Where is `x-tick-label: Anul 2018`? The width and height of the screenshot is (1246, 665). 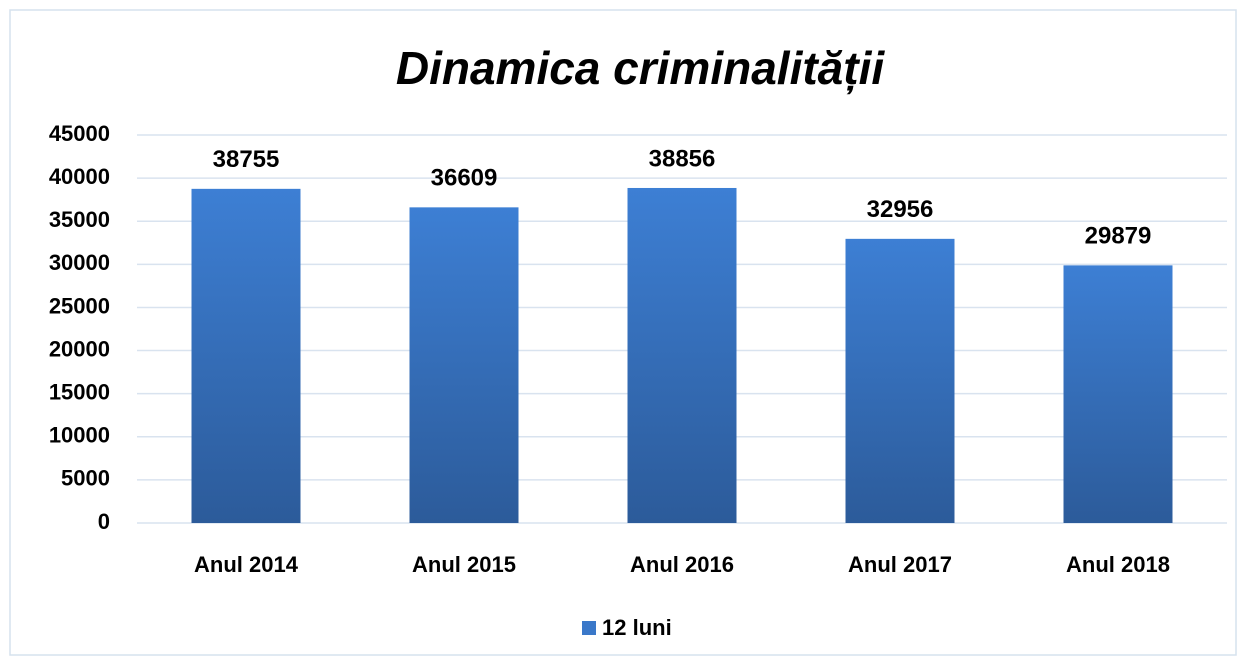 x-tick-label: Anul 2018 is located at coordinates (1118, 564).